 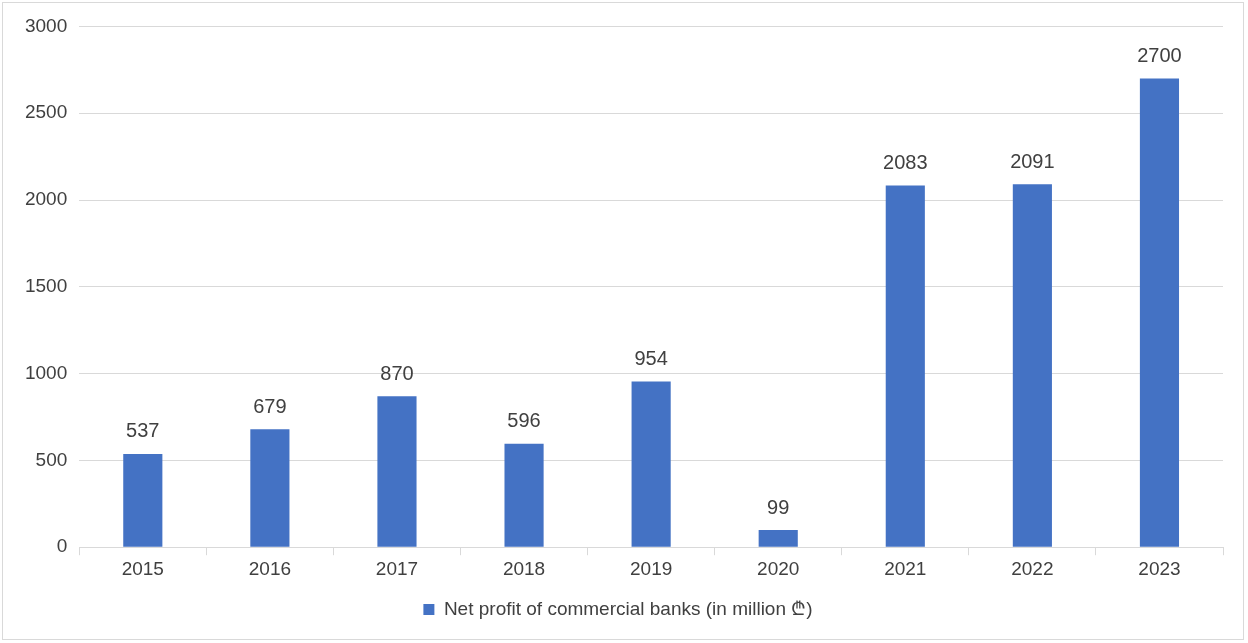 What do you see at coordinates (397, 568) in the screenshot?
I see `x-tick-label: 2017` at bounding box center [397, 568].